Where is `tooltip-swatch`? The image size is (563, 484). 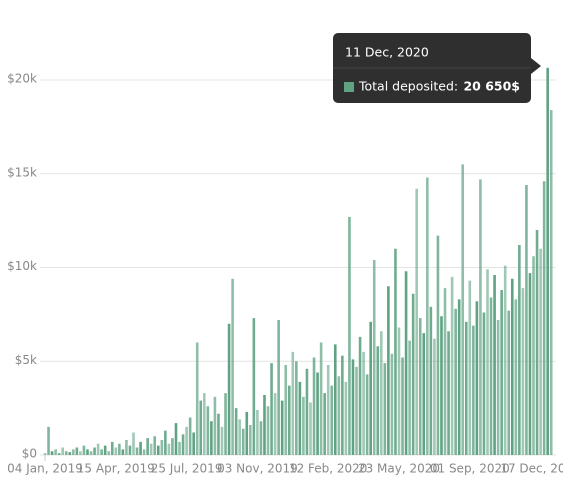
tooltip-swatch is located at coordinates (349, 87).